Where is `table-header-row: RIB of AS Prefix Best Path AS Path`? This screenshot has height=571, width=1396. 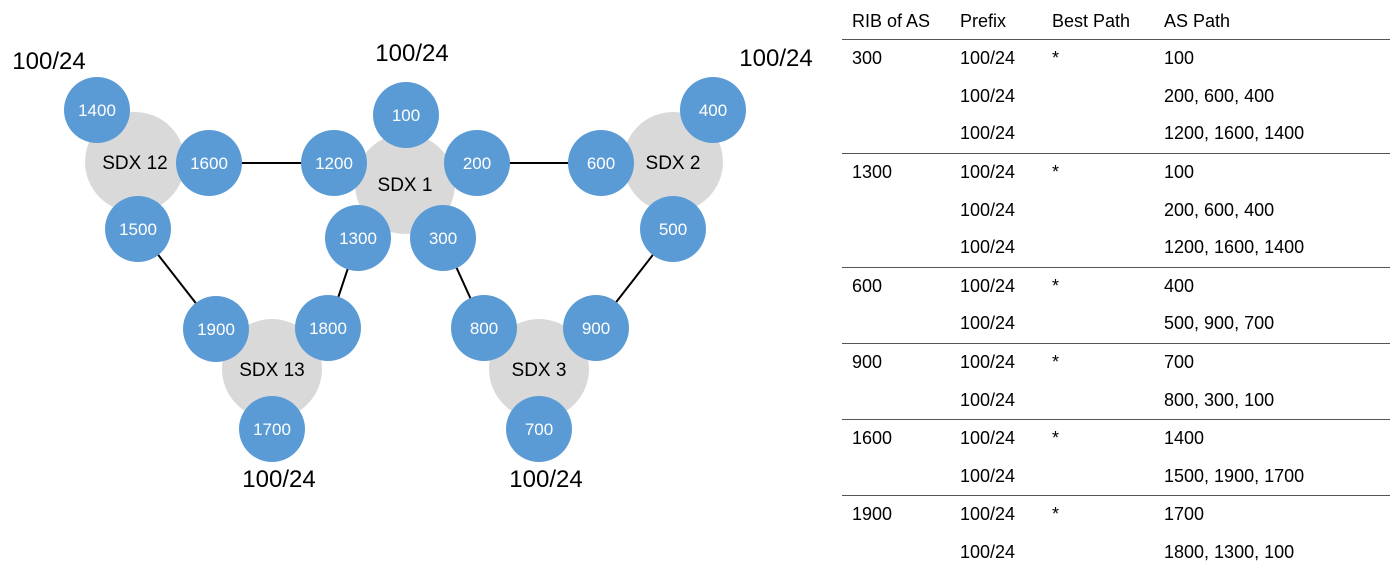 table-header-row: RIB of AS Prefix Best Path AS Path is located at coordinates (1116, 22).